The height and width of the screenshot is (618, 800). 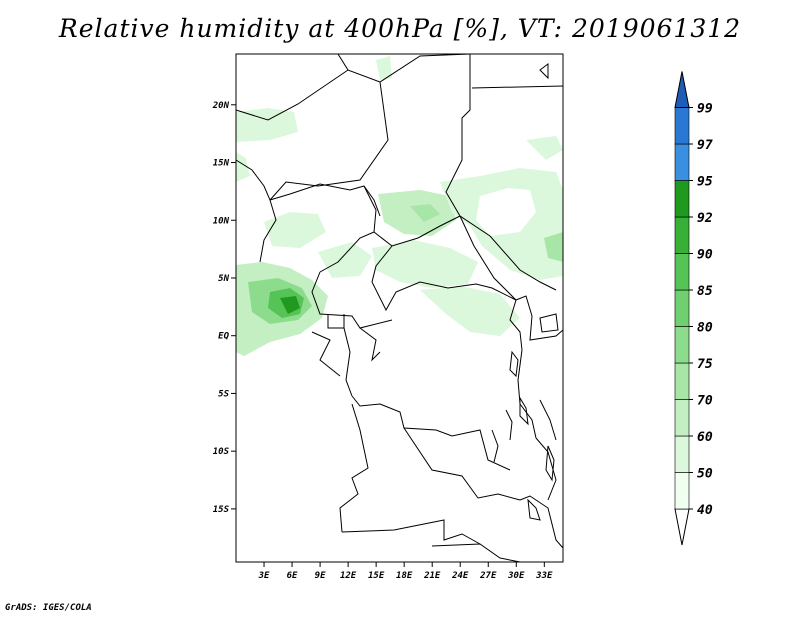 What do you see at coordinates (48, 608) in the screenshot?
I see `grads-credit: GrADS: IGES/COLA` at bounding box center [48, 608].